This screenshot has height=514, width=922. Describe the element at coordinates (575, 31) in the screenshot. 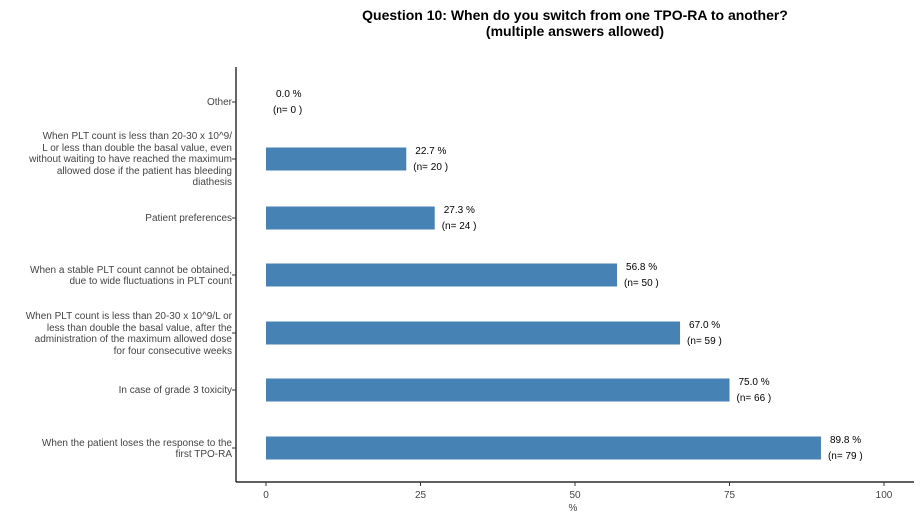

I see `chart-subtitle: (multiple answers allowed)` at that location.